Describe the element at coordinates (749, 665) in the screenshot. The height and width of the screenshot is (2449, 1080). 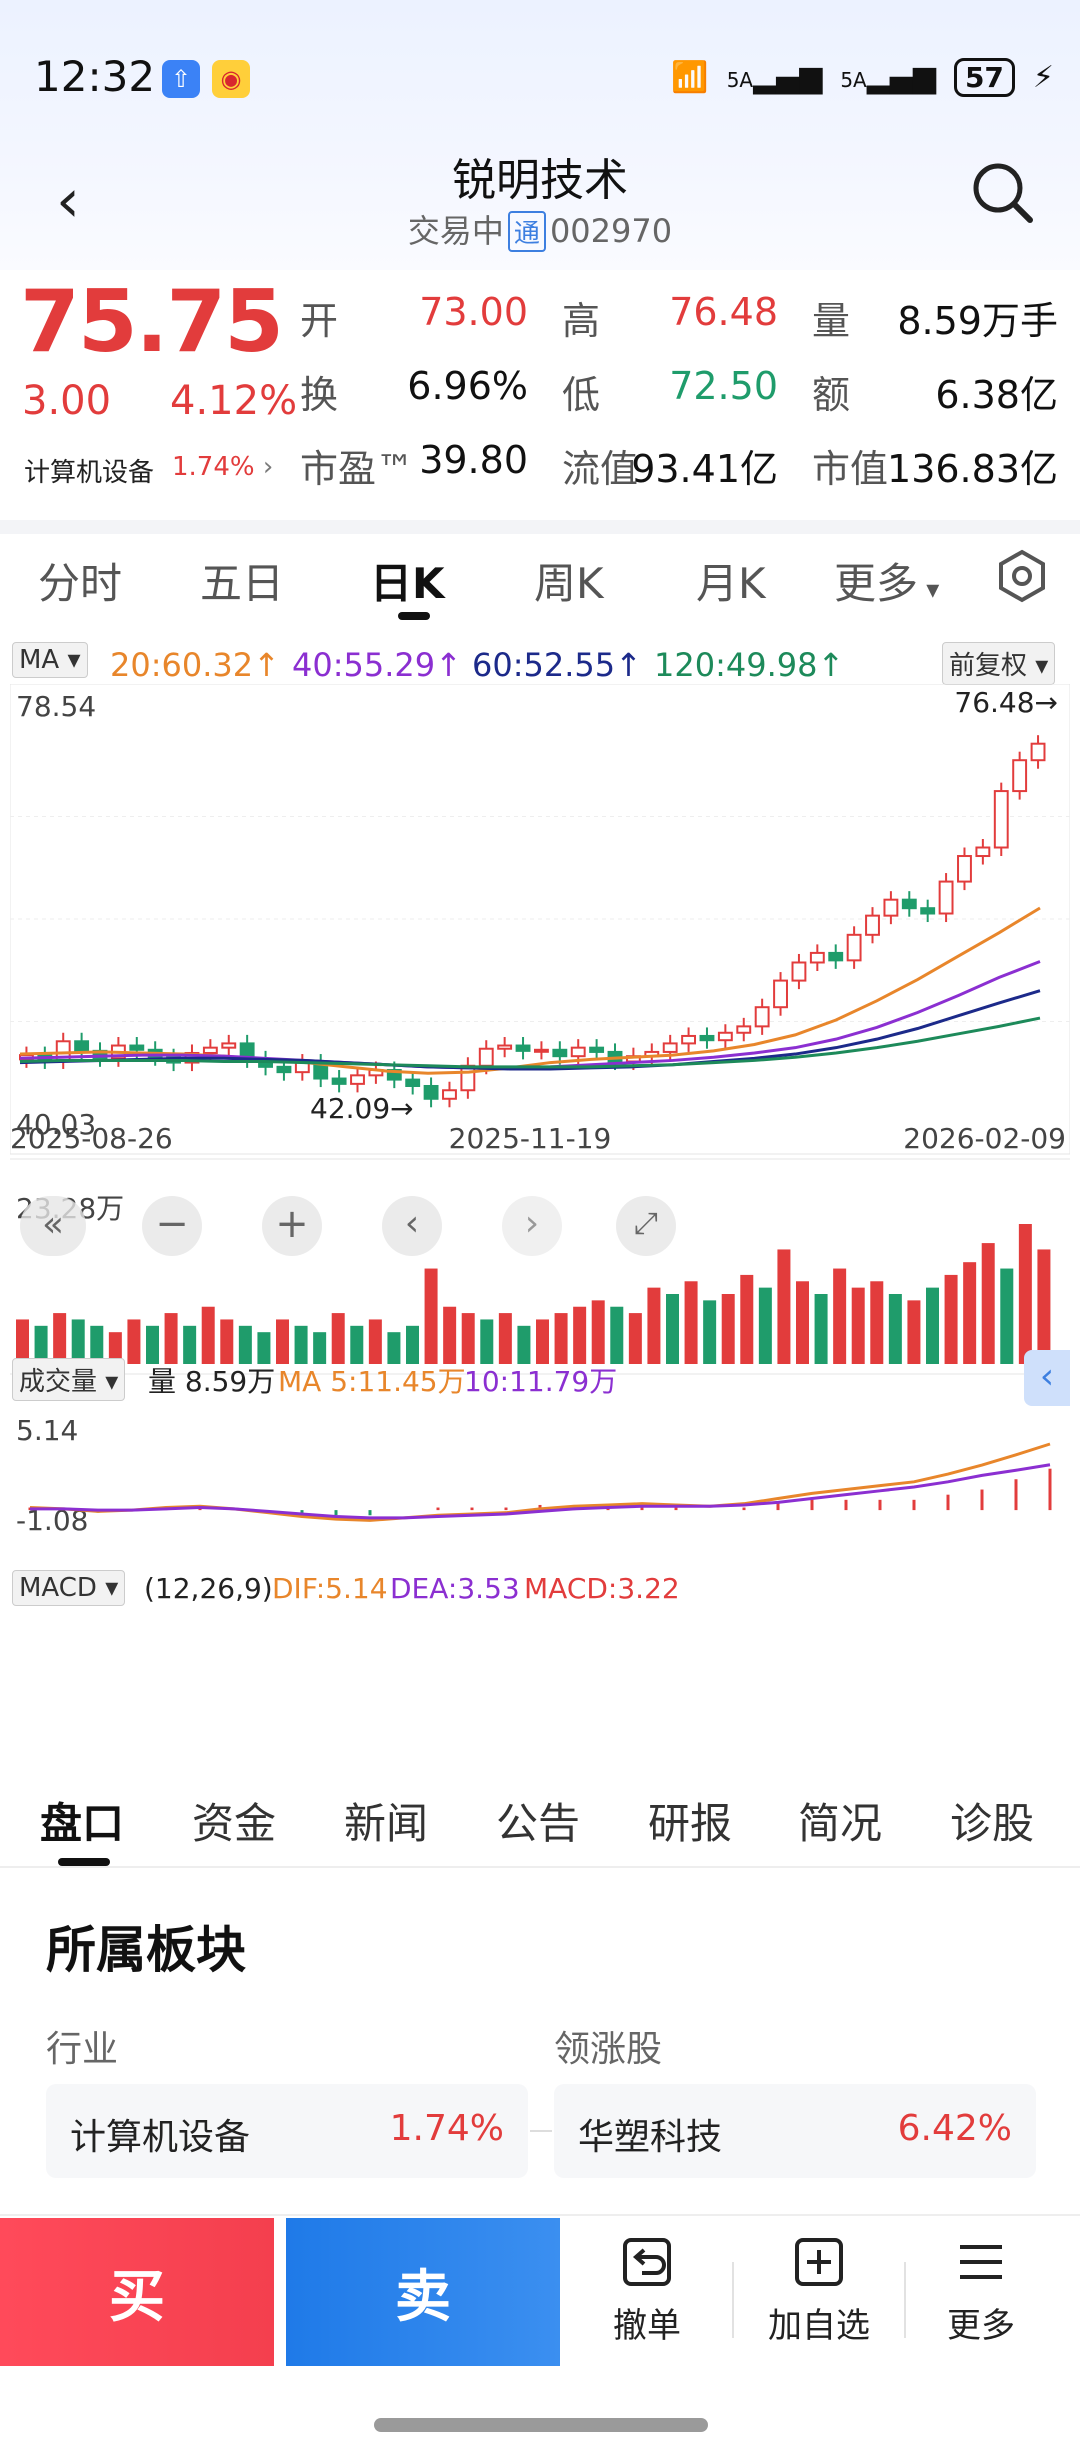
I see `ma120-value: 120:49.98↑` at that location.